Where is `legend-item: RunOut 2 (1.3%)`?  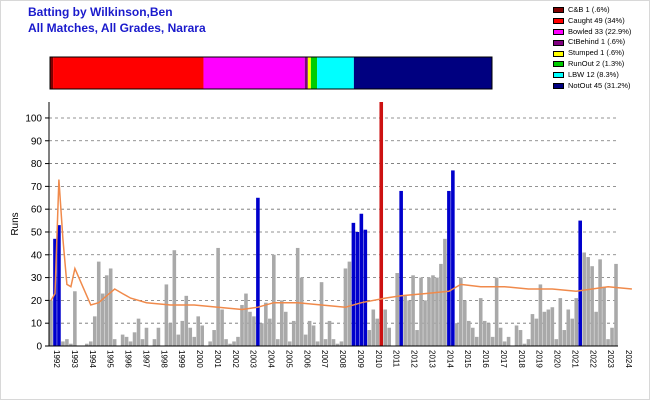
legend-item: RunOut 2 (1.3%) is located at coordinates (592, 64).